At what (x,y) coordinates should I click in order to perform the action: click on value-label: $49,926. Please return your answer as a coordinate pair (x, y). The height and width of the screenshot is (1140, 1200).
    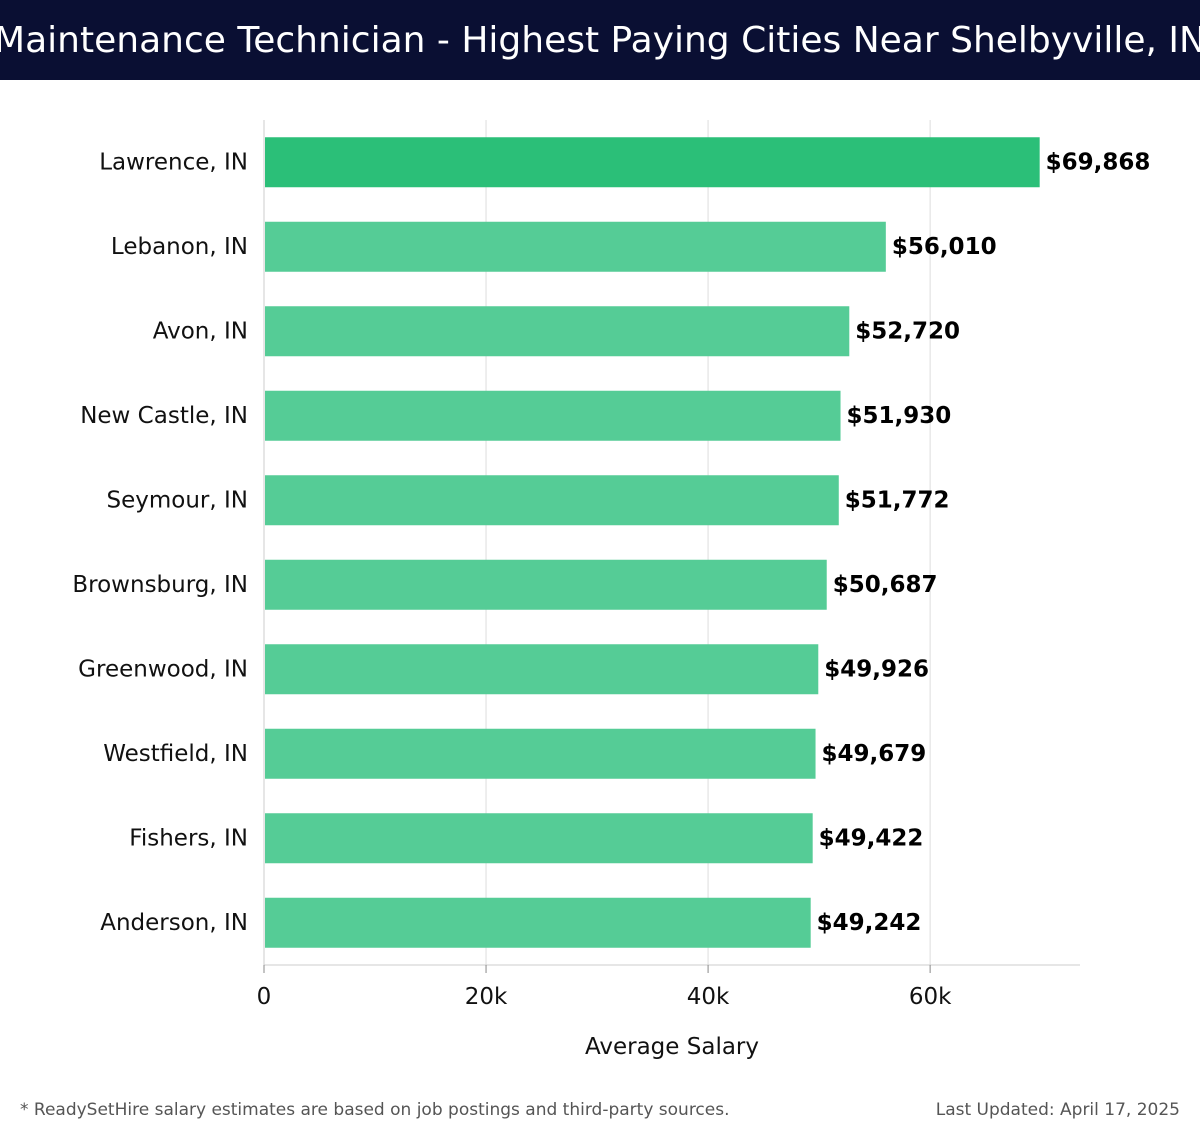
    Looking at the image, I should click on (876, 669).